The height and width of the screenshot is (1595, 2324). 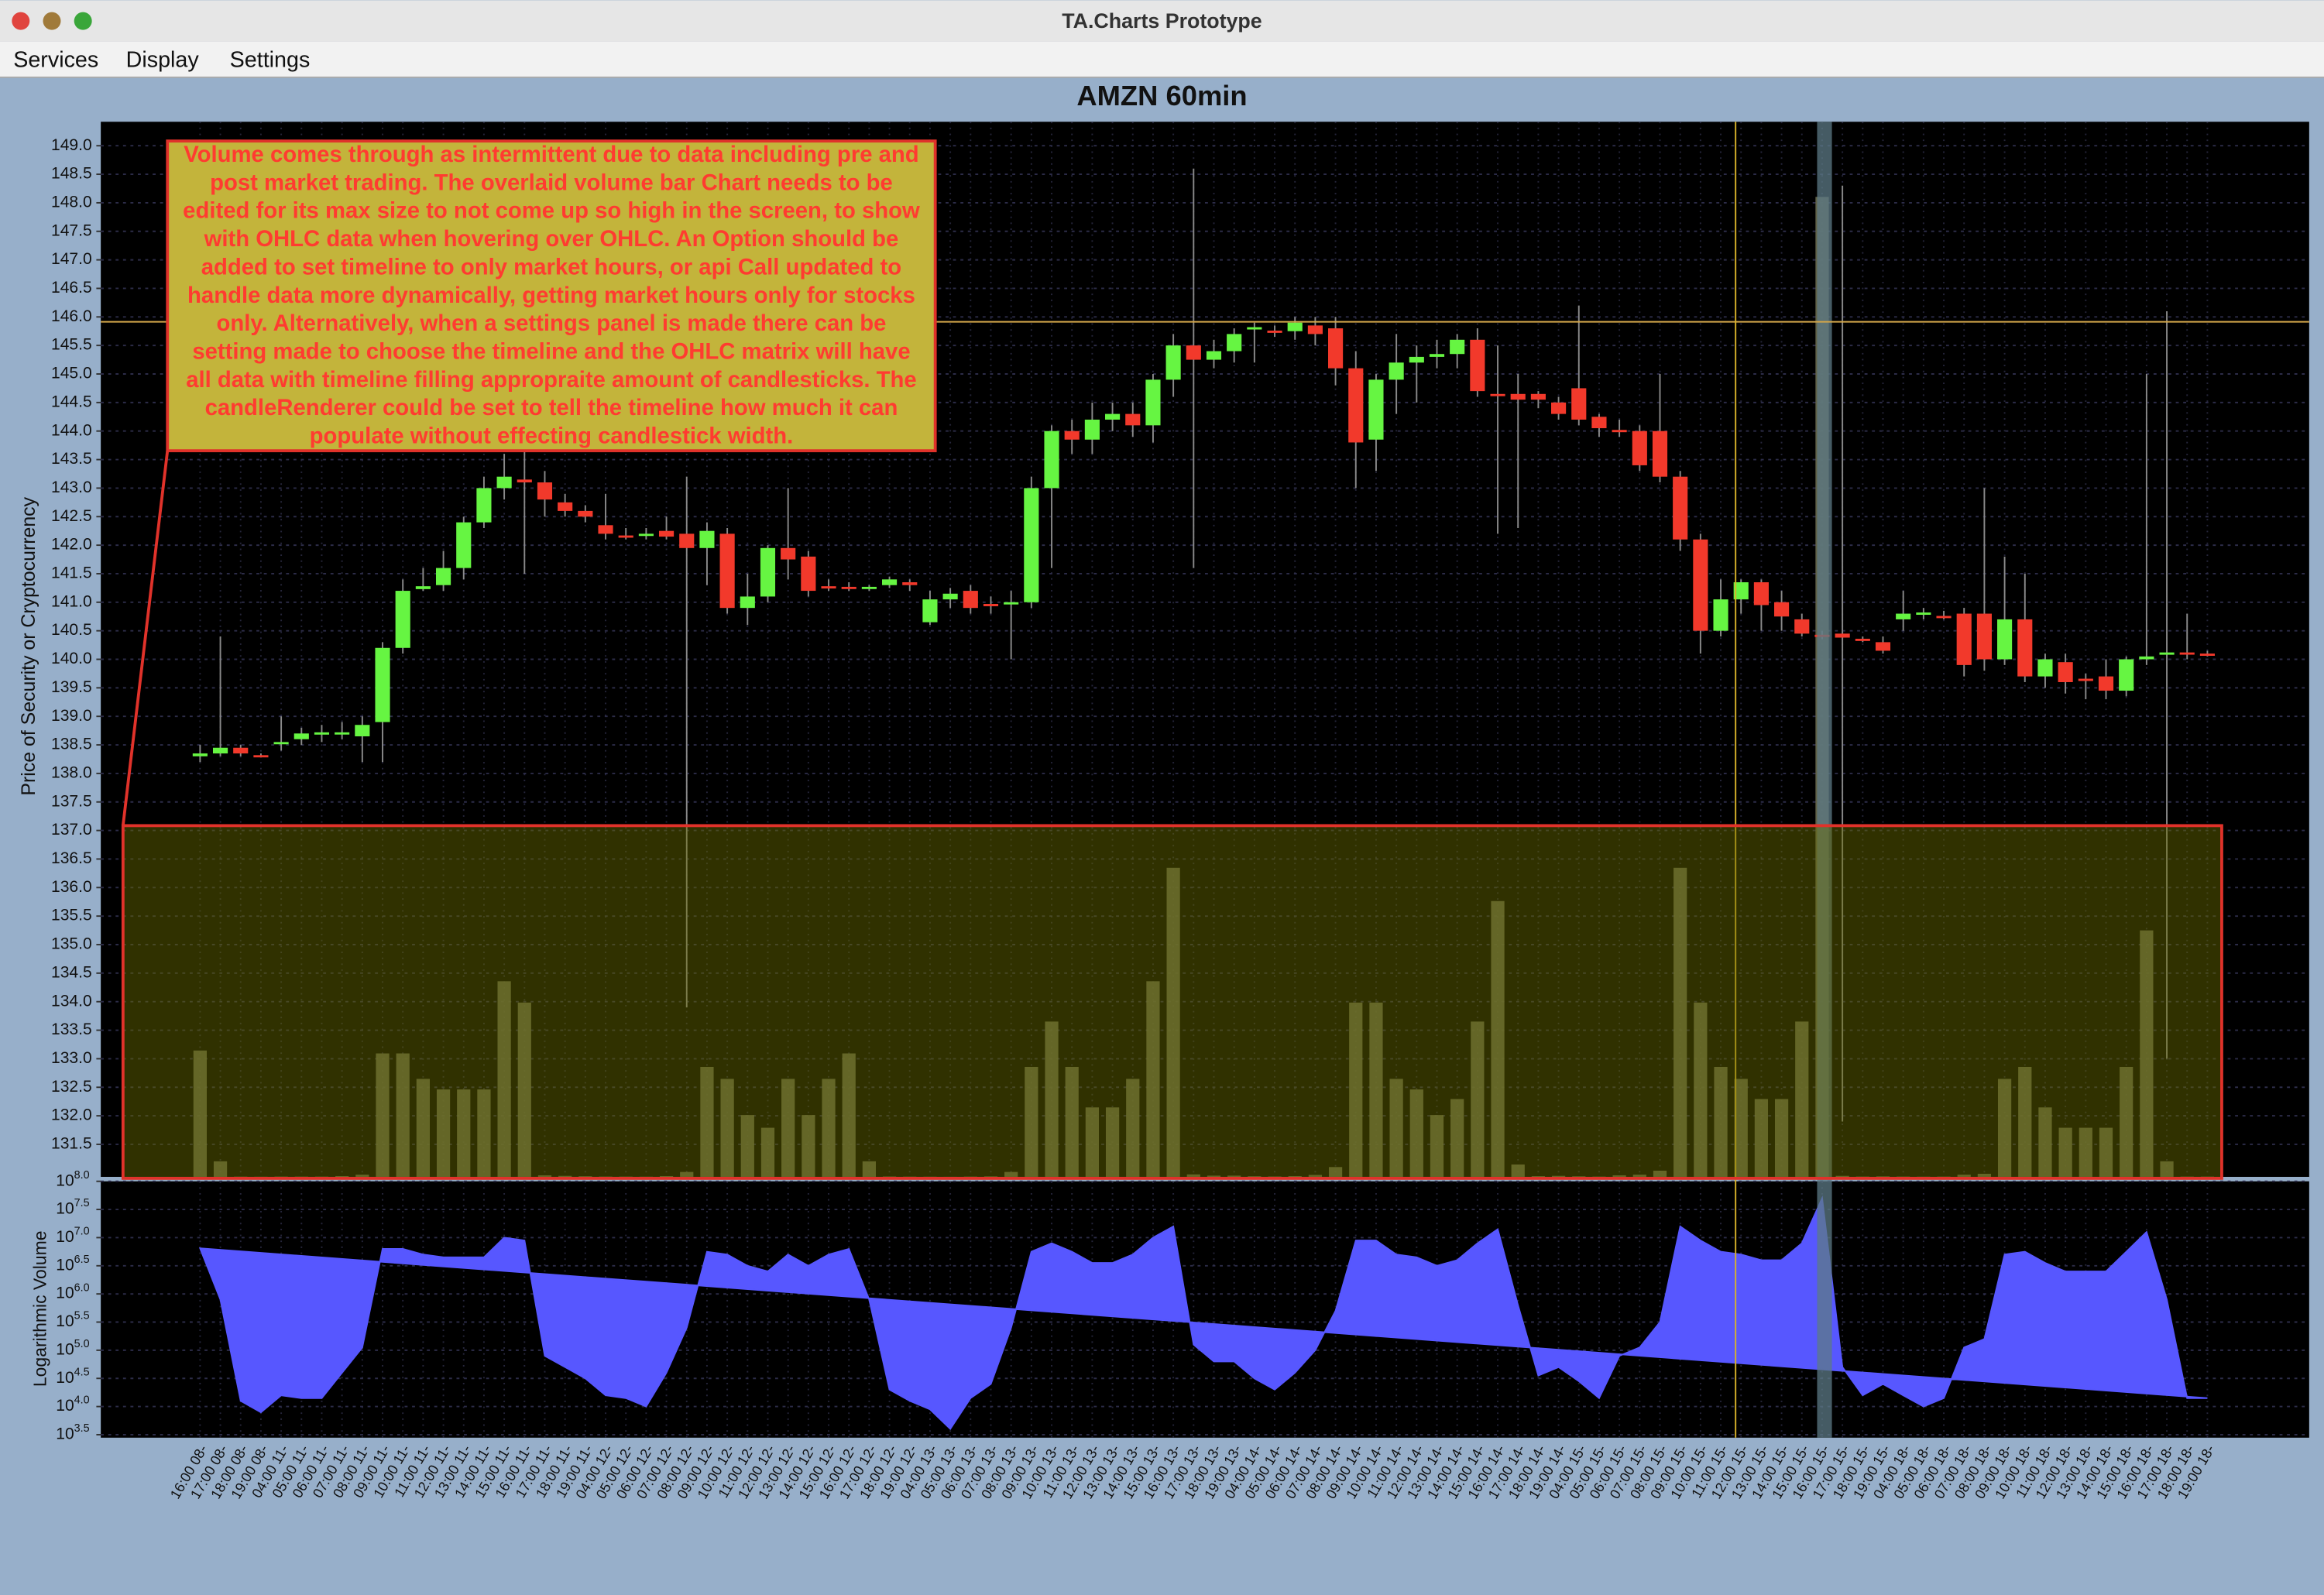 I want to click on y-tick-exponent: 7.5, so click(x=82, y=1203).